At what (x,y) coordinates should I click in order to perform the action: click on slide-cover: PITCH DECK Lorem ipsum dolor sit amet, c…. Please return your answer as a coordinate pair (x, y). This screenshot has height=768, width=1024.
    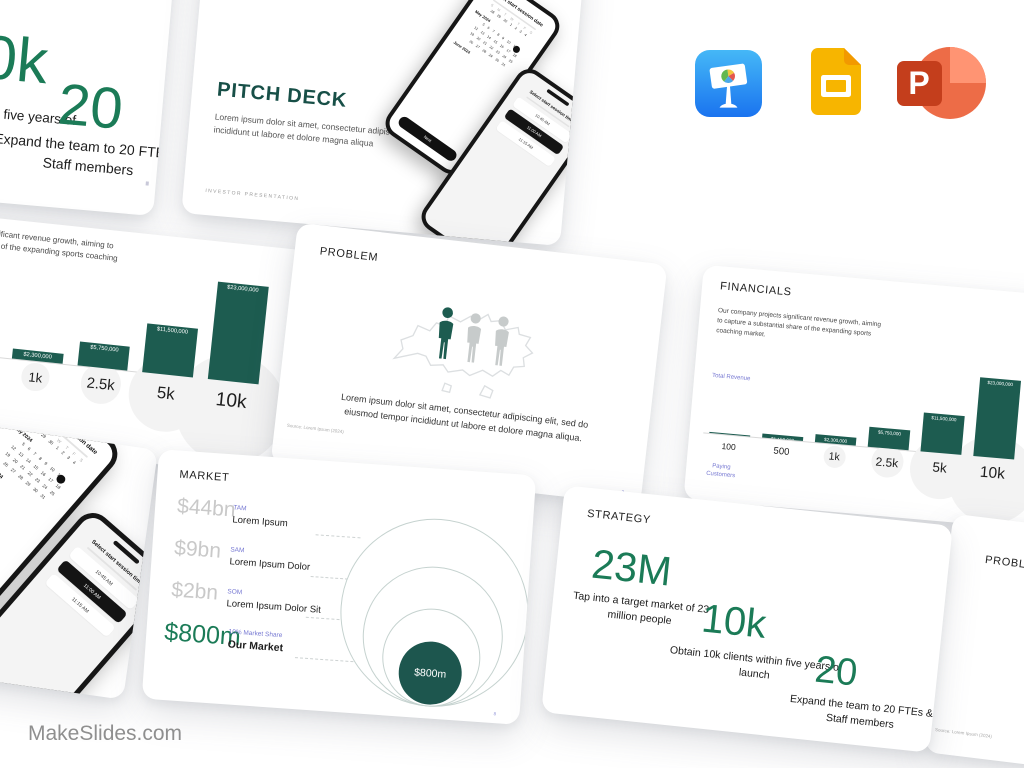
    Looking at the image, I should click on (383, 123).